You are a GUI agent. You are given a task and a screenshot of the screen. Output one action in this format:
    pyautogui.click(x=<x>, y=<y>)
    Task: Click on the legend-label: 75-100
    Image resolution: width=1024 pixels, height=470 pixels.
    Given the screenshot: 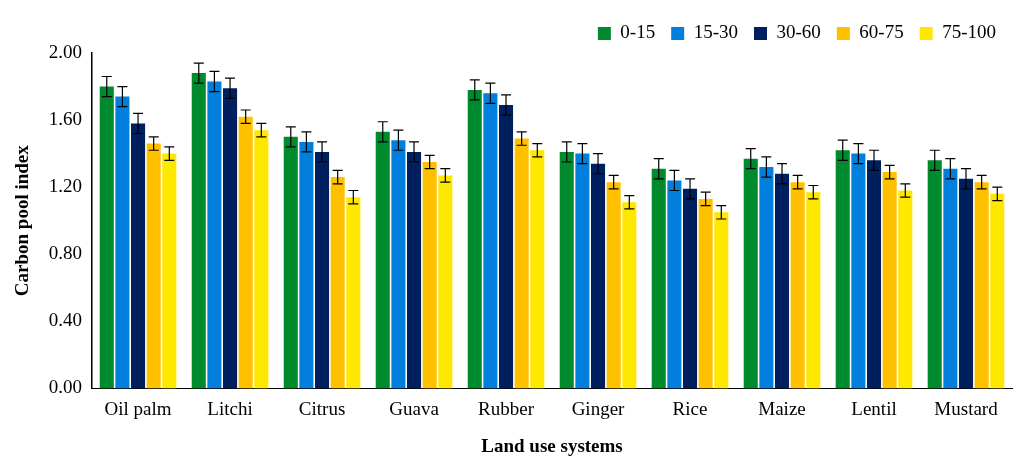 What is the action you would take?
    pyautogui.click(x=969, y=32)
    